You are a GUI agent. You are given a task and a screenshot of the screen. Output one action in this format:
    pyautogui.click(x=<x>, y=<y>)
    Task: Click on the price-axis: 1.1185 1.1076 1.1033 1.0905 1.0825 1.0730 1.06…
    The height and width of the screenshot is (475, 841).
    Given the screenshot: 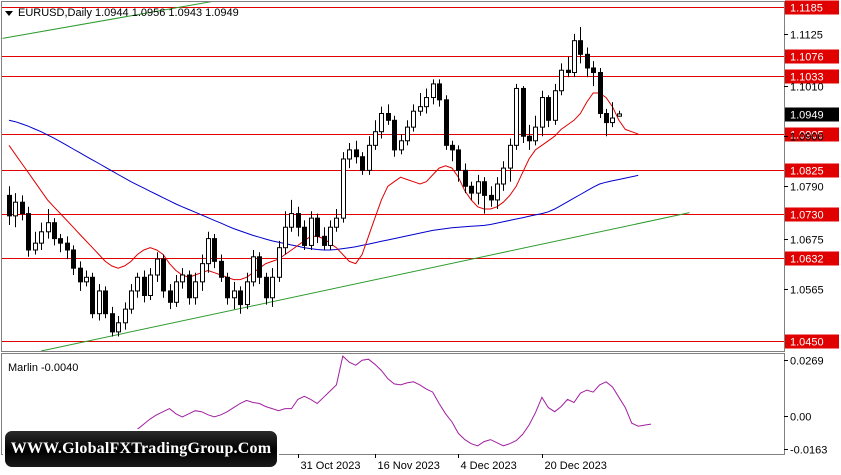 What is the action you would take?
    pyautogui.click(x=811, y=174)
    